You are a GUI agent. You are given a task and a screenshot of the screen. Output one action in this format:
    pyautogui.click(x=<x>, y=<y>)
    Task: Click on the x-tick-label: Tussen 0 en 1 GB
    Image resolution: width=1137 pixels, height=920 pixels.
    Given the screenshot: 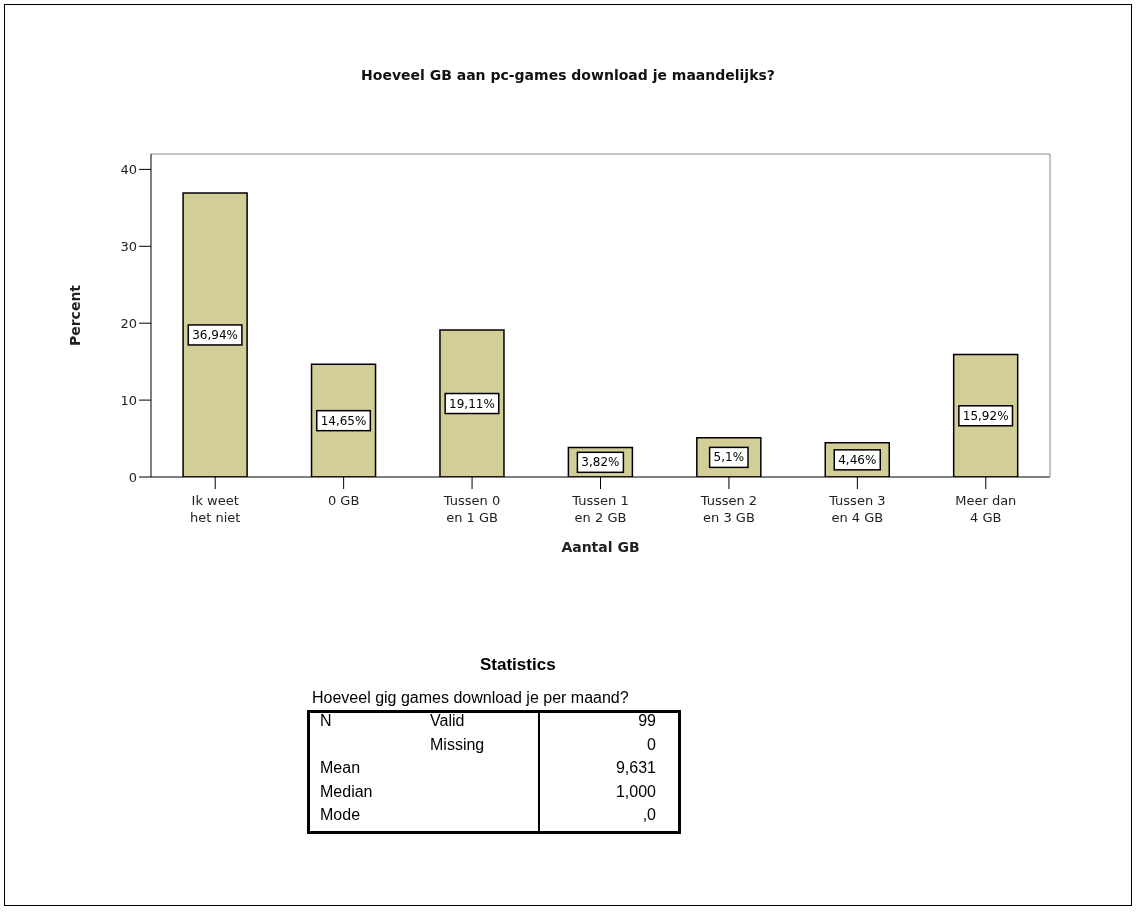 What is the action you would take?
    pyautogui.click(x=471, y=509)
    